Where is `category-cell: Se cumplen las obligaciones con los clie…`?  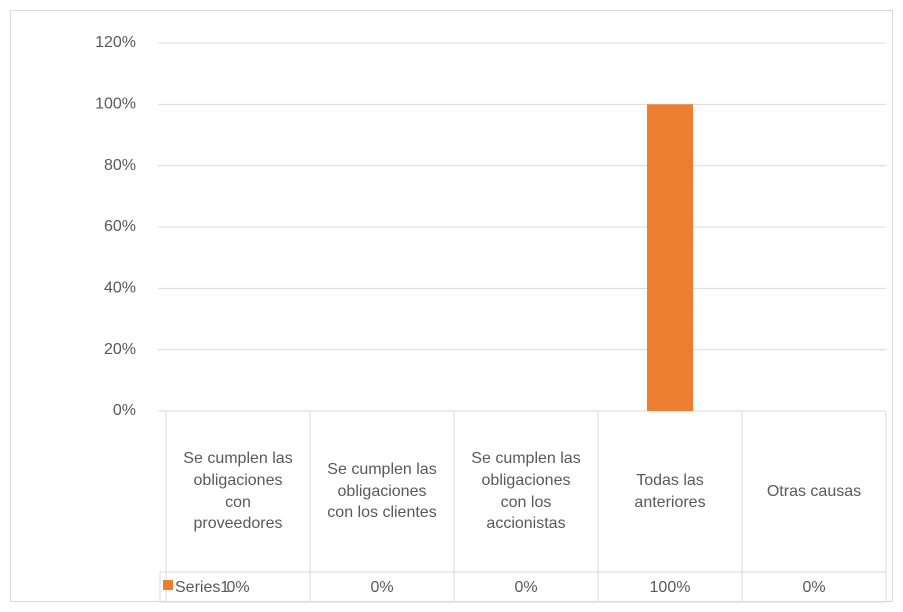
category-cell: Se cumplen las obligaciones con los clie… is located at coordinates (382, 491).